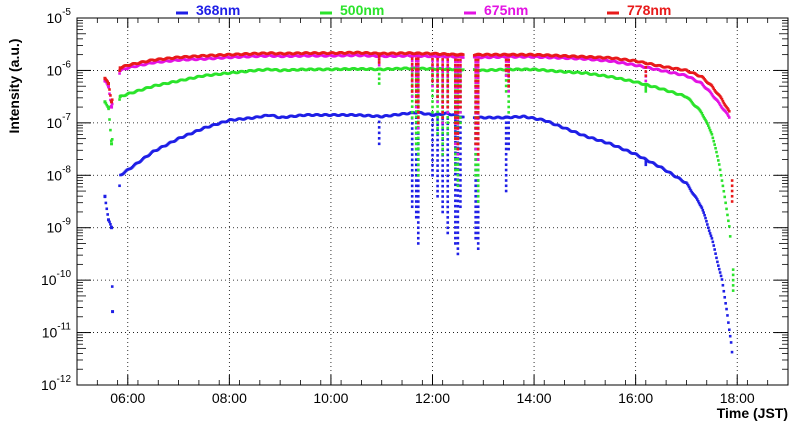 The height and width of the screenshot is (427, 800). What do you see at coordinates (635, 398) in the screenshot?
I see `x-tick-label: 16:00` at bounding box center [635, 398].